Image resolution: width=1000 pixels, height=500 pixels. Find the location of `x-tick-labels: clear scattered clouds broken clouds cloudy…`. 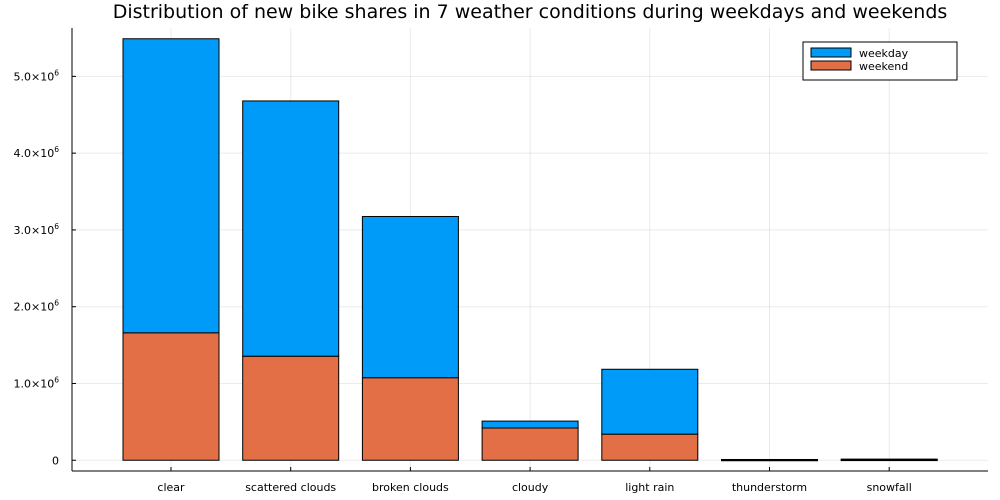

x-tick-labels: clear scattered clouds broken clouds cloudy… is located at coordinates (534, 480).